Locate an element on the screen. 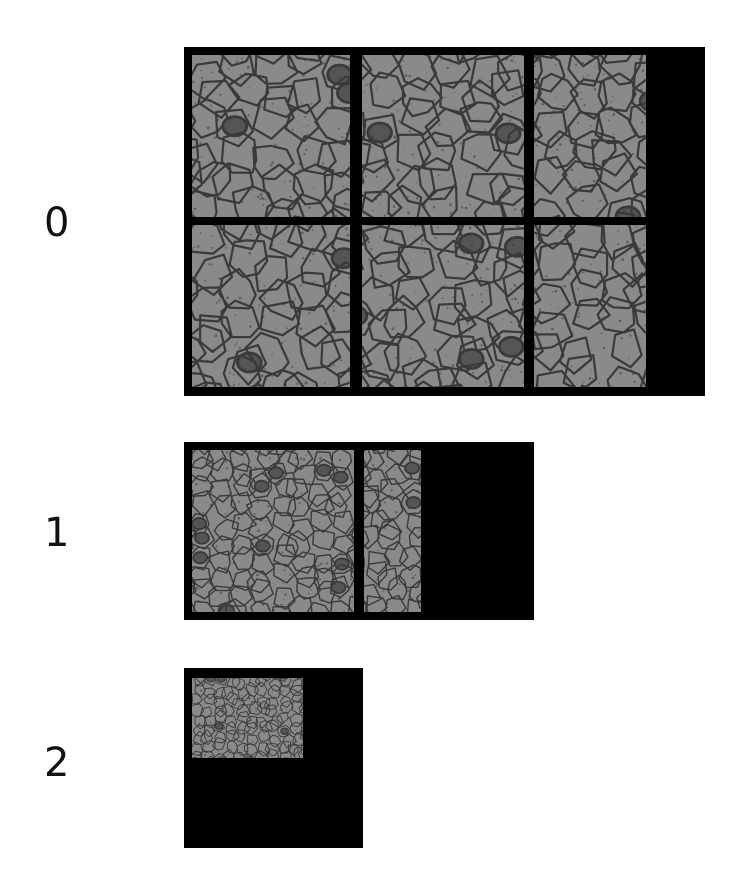  level-2-tile-mosaic is located at coordinates (273, 758).